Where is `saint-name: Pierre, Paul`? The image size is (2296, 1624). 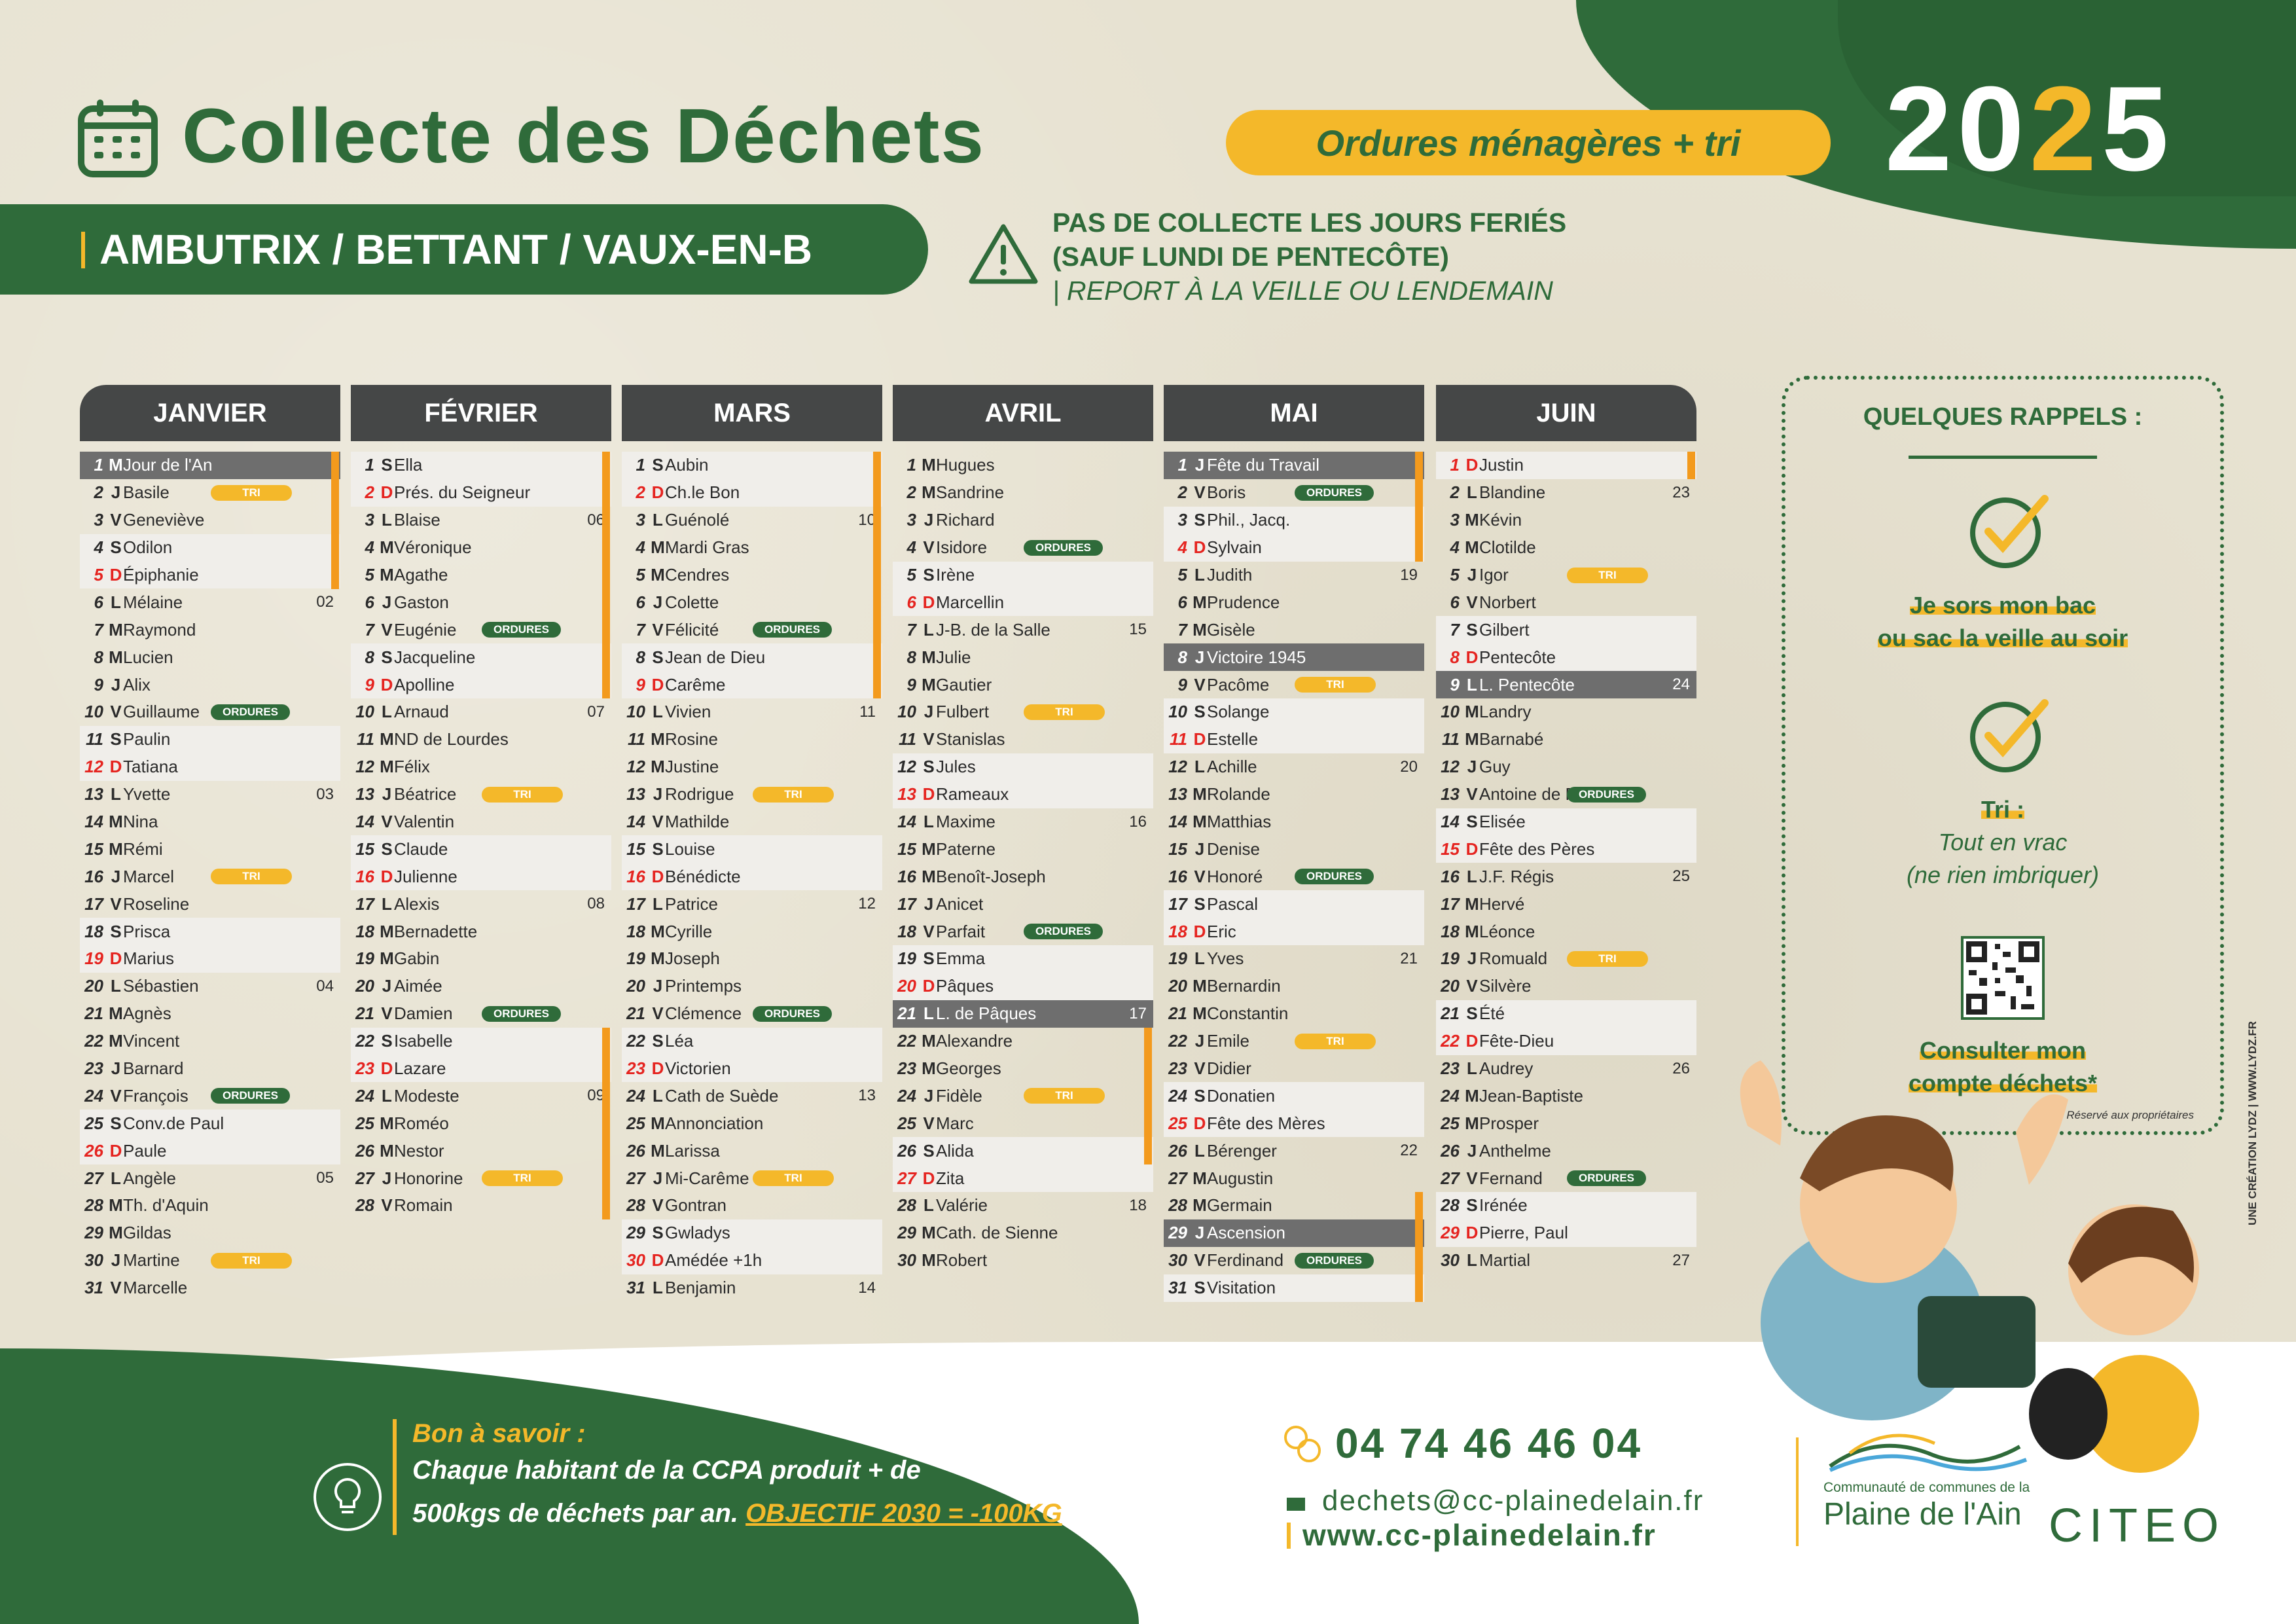
saint-name: Pierre, Paul is located at coordinates (1523, 1233).